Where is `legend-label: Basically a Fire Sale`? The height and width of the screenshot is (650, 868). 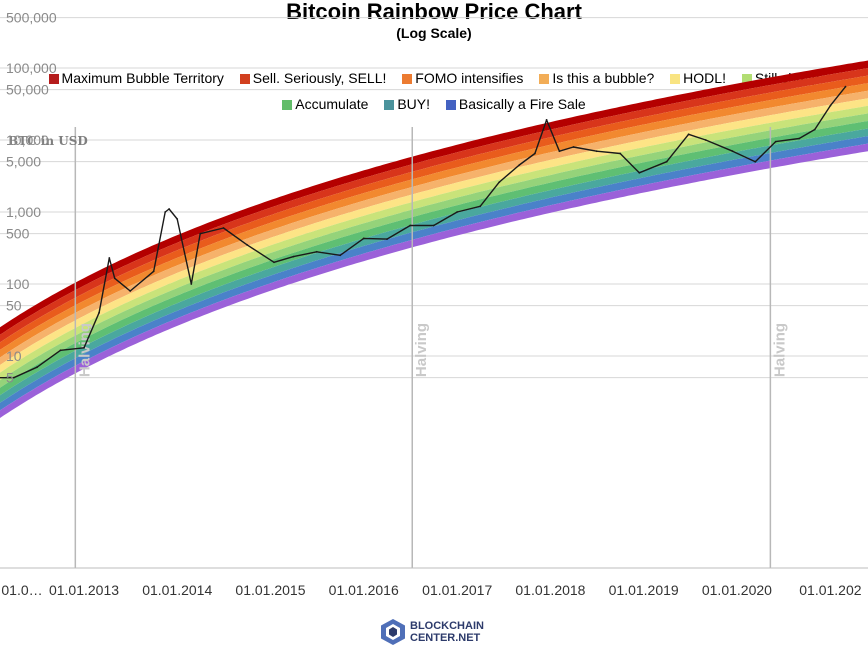 legend-label: Basically a Fire Sale is located at coordinates (522, 104).